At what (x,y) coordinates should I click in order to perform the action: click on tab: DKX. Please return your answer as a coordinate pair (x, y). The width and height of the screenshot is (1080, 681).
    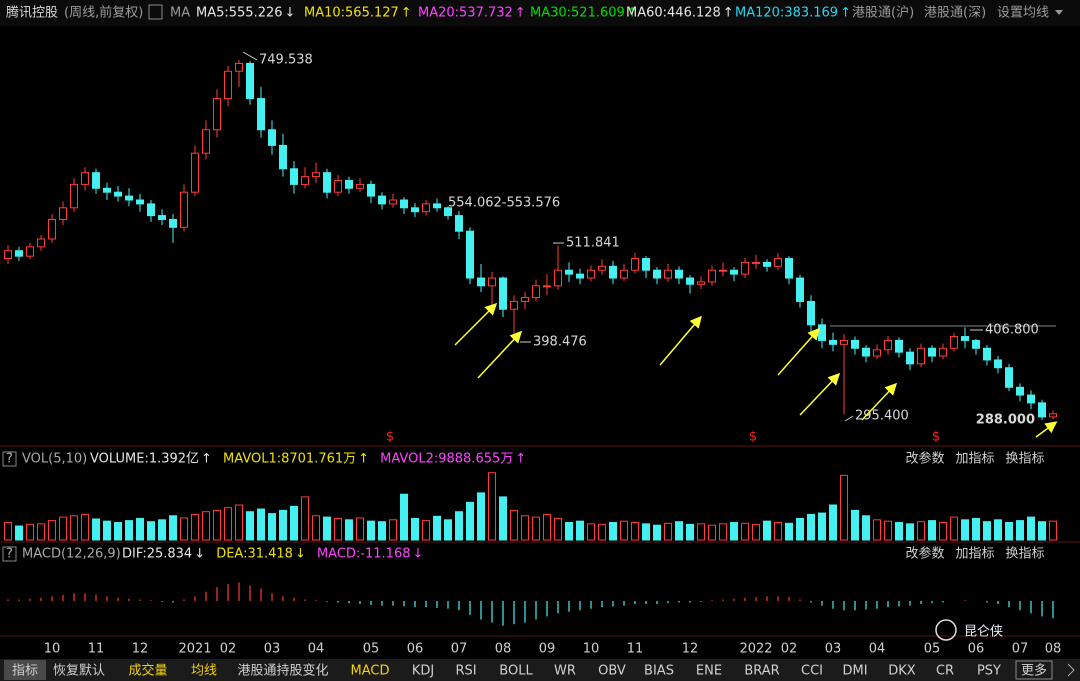
    Looking at the image, I should click on (902, 671).